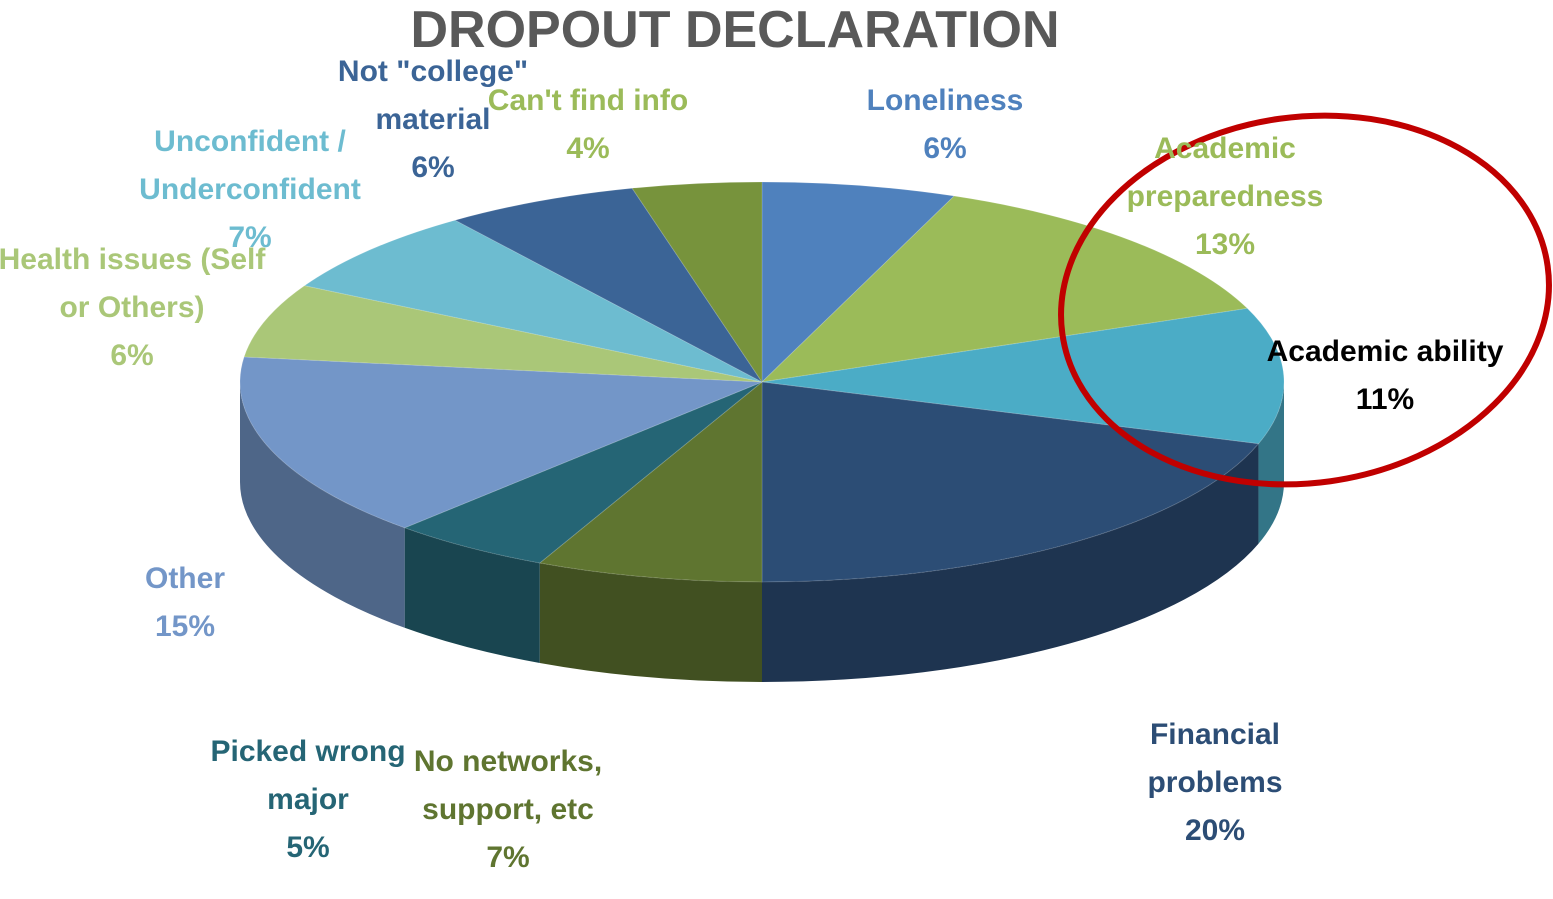  What do you see at coordinates (1385, 399) in the screenshot?
I see `value-label: 11%` at bounding box center [1385, 399].